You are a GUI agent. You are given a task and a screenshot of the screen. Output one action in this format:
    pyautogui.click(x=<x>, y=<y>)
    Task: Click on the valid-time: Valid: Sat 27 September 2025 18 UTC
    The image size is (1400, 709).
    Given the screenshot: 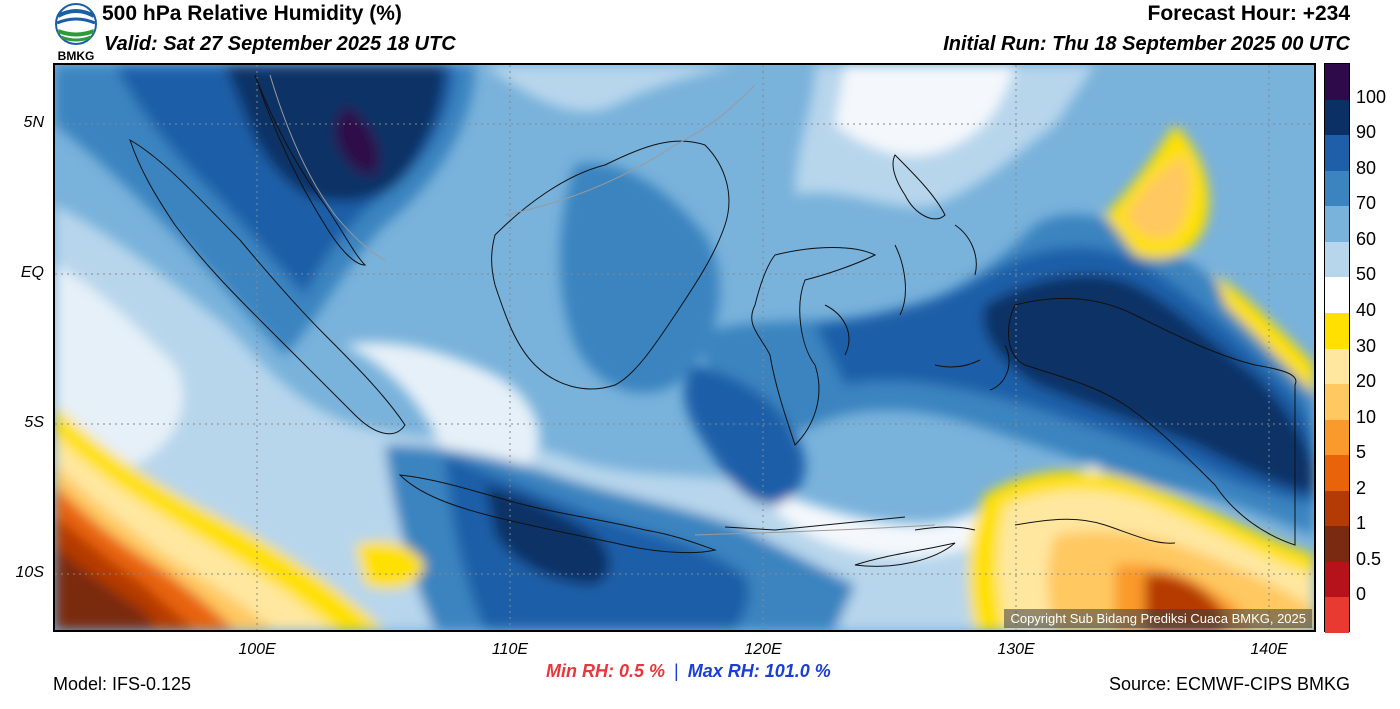 What is the action you would take?
    pyautogui.click(x=280, y=44)
    